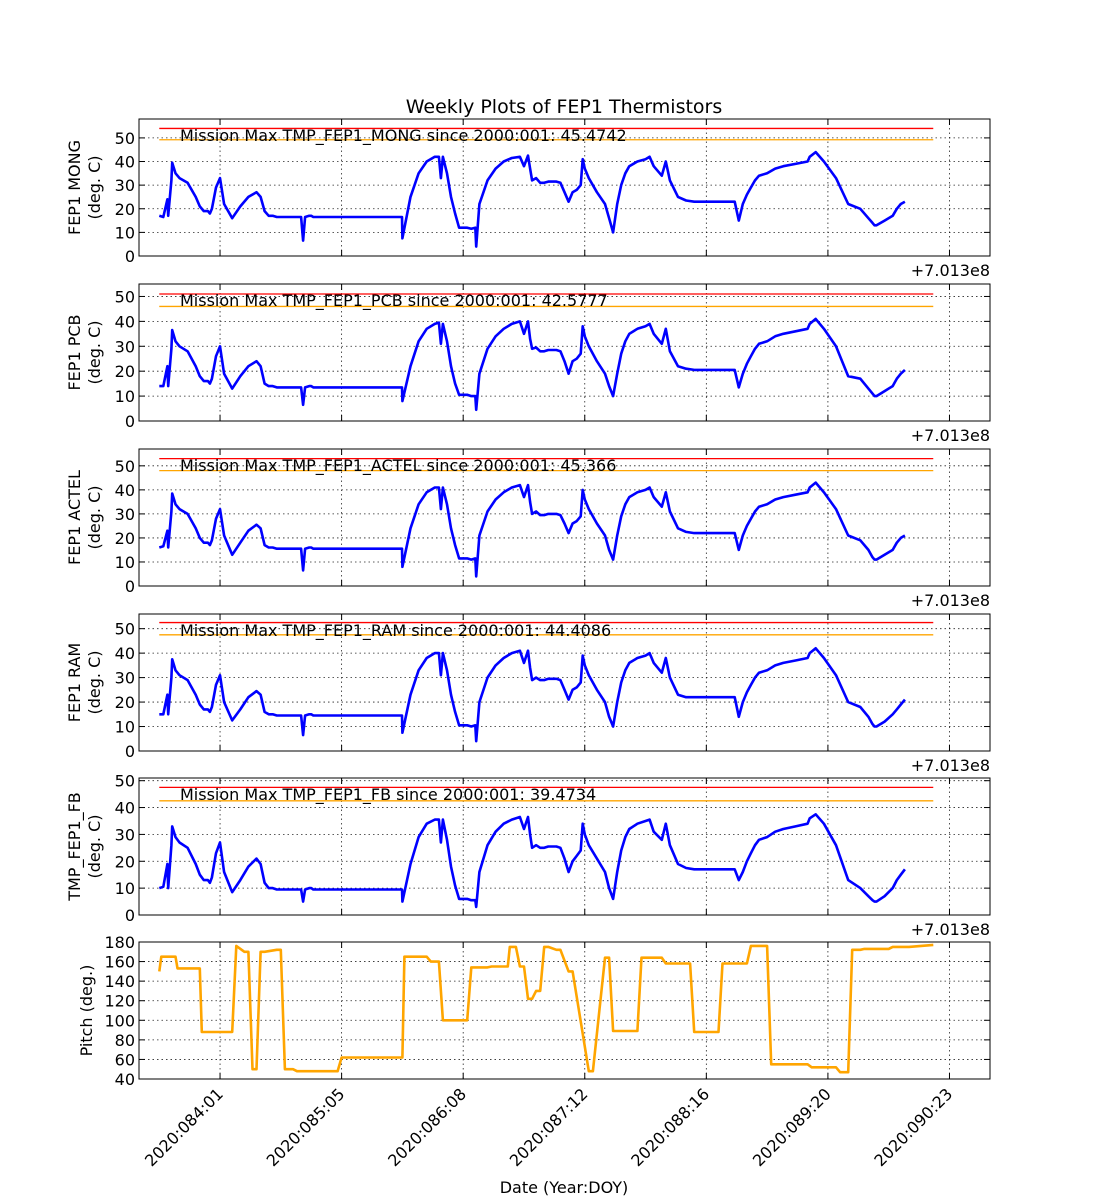 The height and width of the screenshot is (1200, 1100). Describe the element at coordinates (125, 1040) in the screenshot. I see `y-tick-label: 80` at that location.